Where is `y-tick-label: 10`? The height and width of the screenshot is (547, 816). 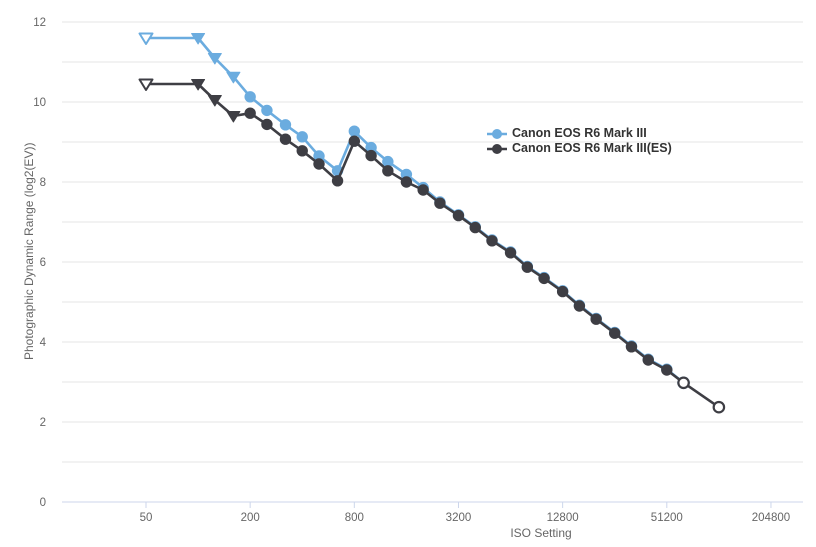 y-tick-label: 10 is located at coordinates (39, 103).